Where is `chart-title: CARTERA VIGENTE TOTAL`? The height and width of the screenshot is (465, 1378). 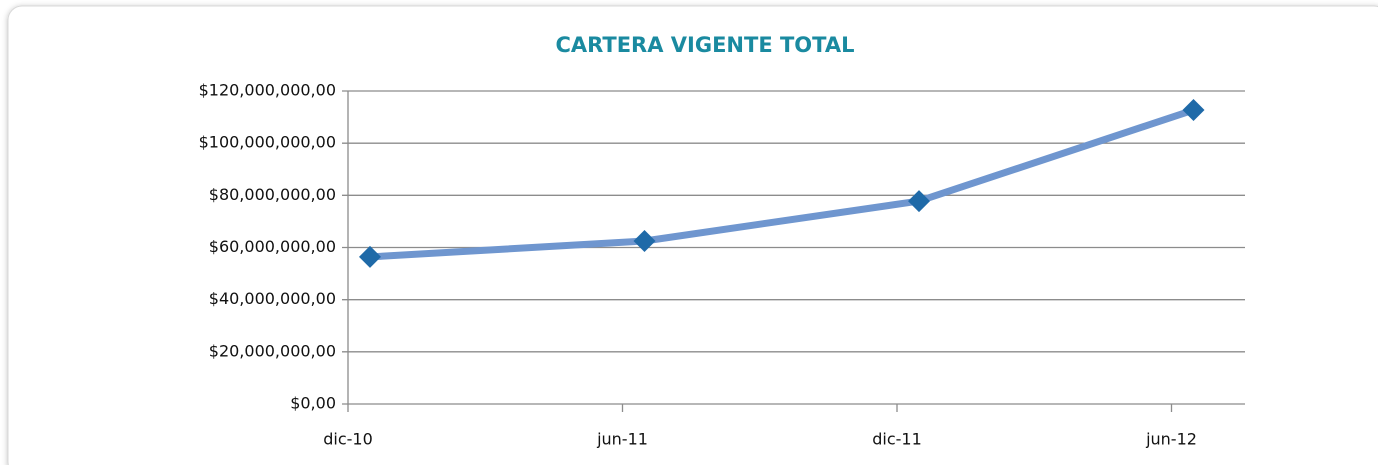
chart-title: CARTERA VIGENTE TOTAL is located at coordinates (704, 45).